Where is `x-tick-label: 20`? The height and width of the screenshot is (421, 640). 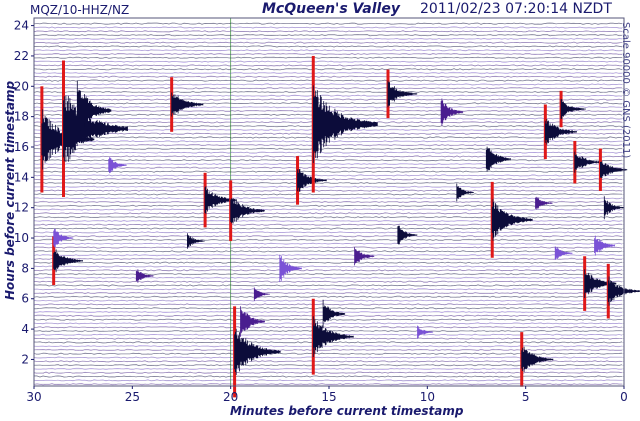 x-tick-label: 20 is located at coordinates (230, 397).